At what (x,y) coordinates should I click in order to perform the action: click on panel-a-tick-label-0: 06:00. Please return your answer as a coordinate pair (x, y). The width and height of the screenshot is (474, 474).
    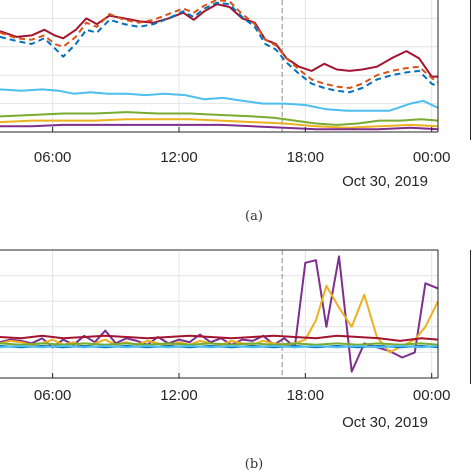
    Looking at the image, I should click on (53, 157).